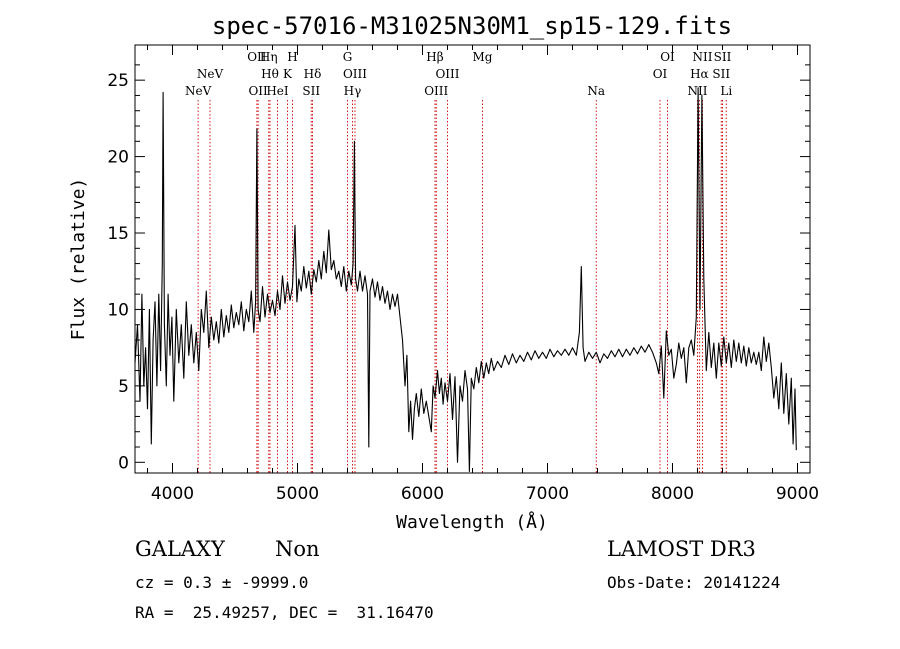 The width and height of the screenshot is (900, 649). Describe the element at coordinates (123, 387) in the screenshot. I see `y-tick-label: 5` at that location.